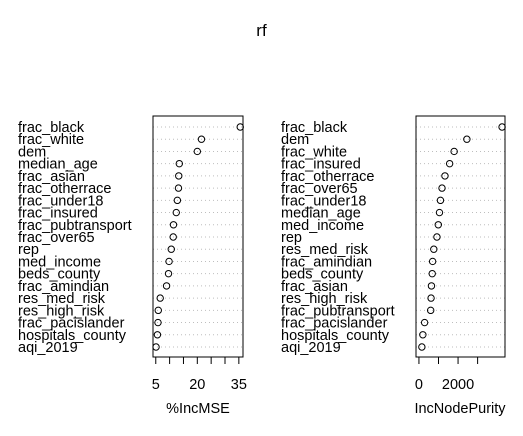 Image resolution: width=523 pixels, height=436 pixels. I want to click on x-axis-label: %IncMSE, so click(198, 409).